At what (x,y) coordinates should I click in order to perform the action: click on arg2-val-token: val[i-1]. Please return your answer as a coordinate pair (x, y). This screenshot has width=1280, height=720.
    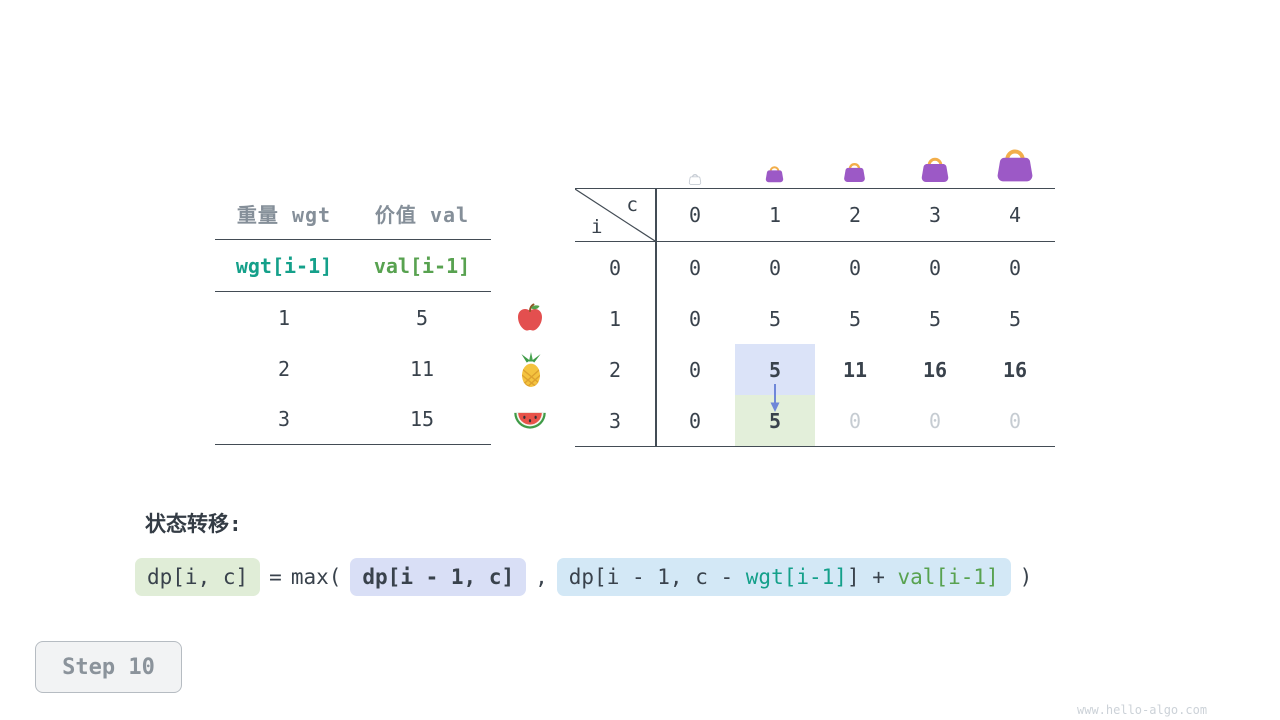
    Looking at the image, I should click on (948, 577).